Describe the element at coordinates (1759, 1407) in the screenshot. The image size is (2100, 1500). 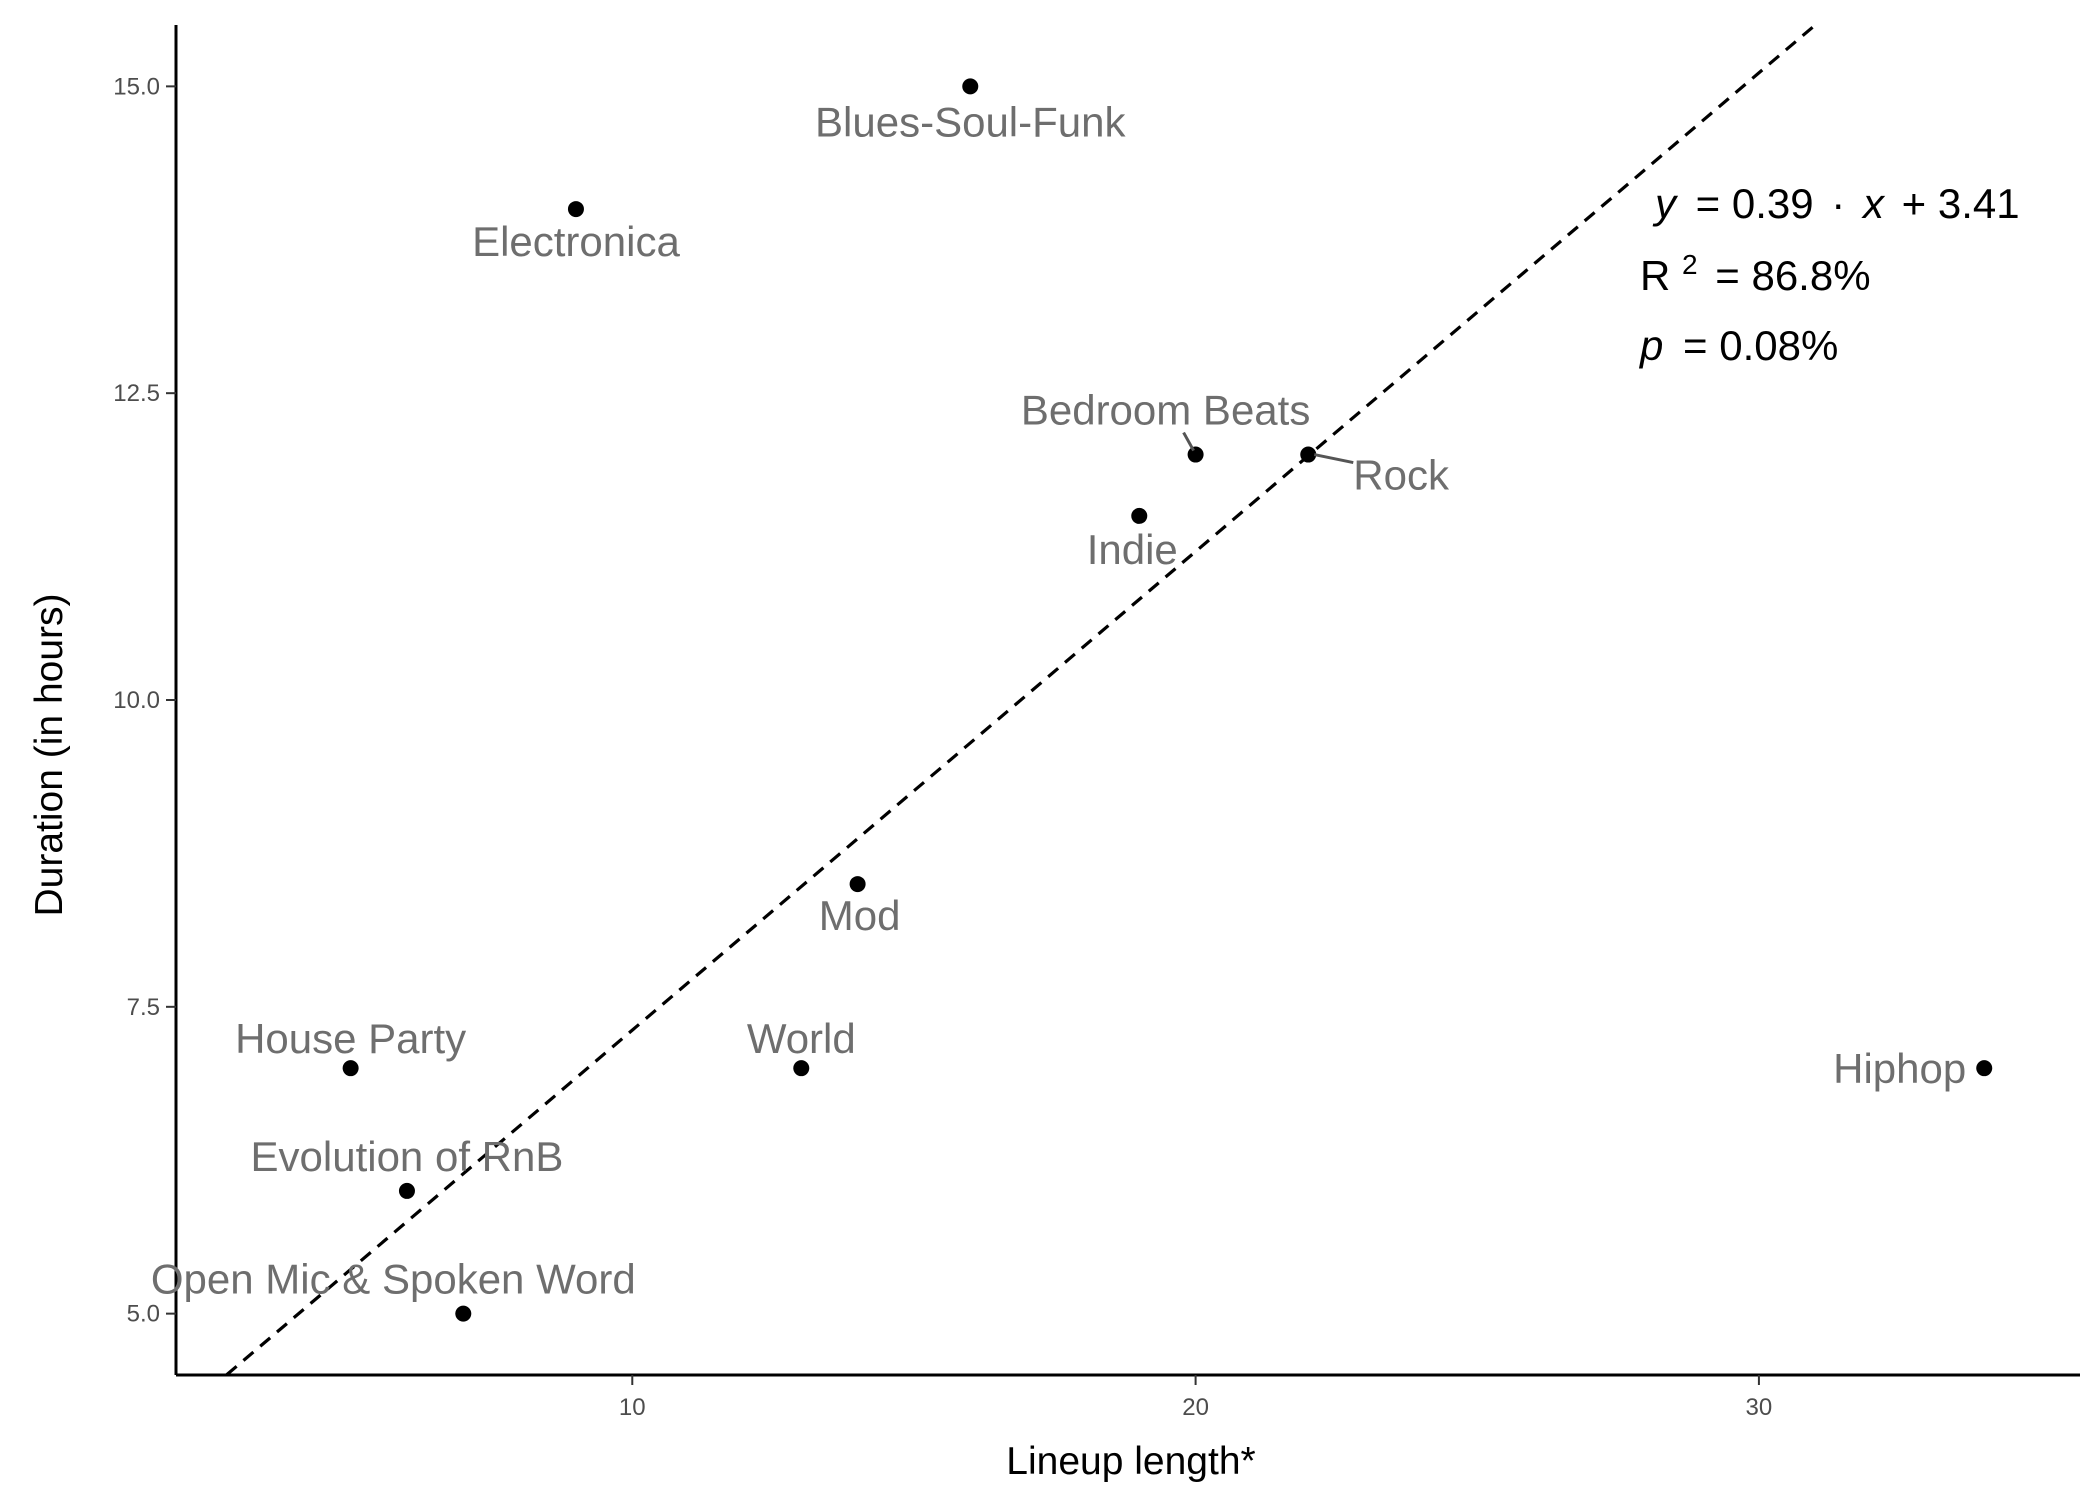
I see `x-tick-label: 30` at that location.